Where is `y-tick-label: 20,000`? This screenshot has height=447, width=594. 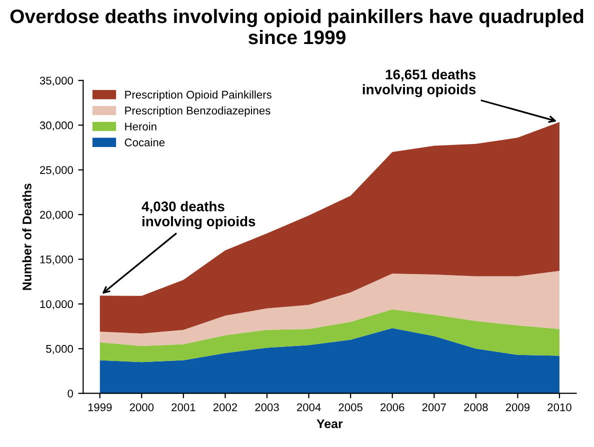 y-tick-label: 20,000 is located at coordinates (57, 215).